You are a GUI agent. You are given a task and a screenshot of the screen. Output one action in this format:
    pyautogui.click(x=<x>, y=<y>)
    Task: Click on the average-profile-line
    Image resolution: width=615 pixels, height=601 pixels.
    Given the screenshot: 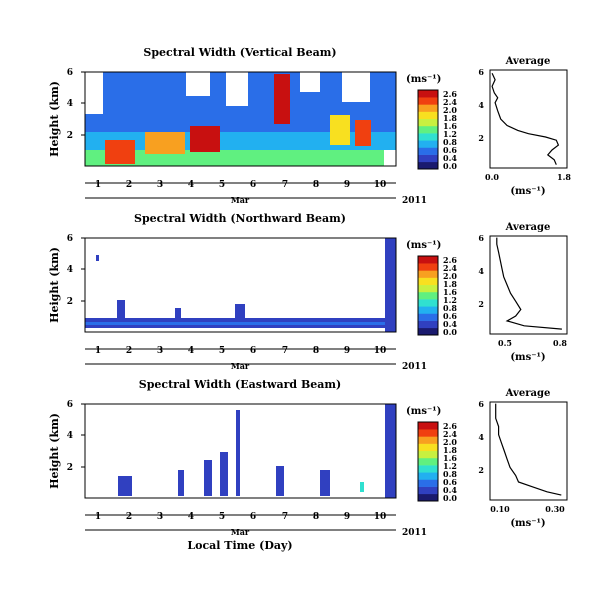 What is the action you would take?
    pyautogui.click(x=529, y=283)
    